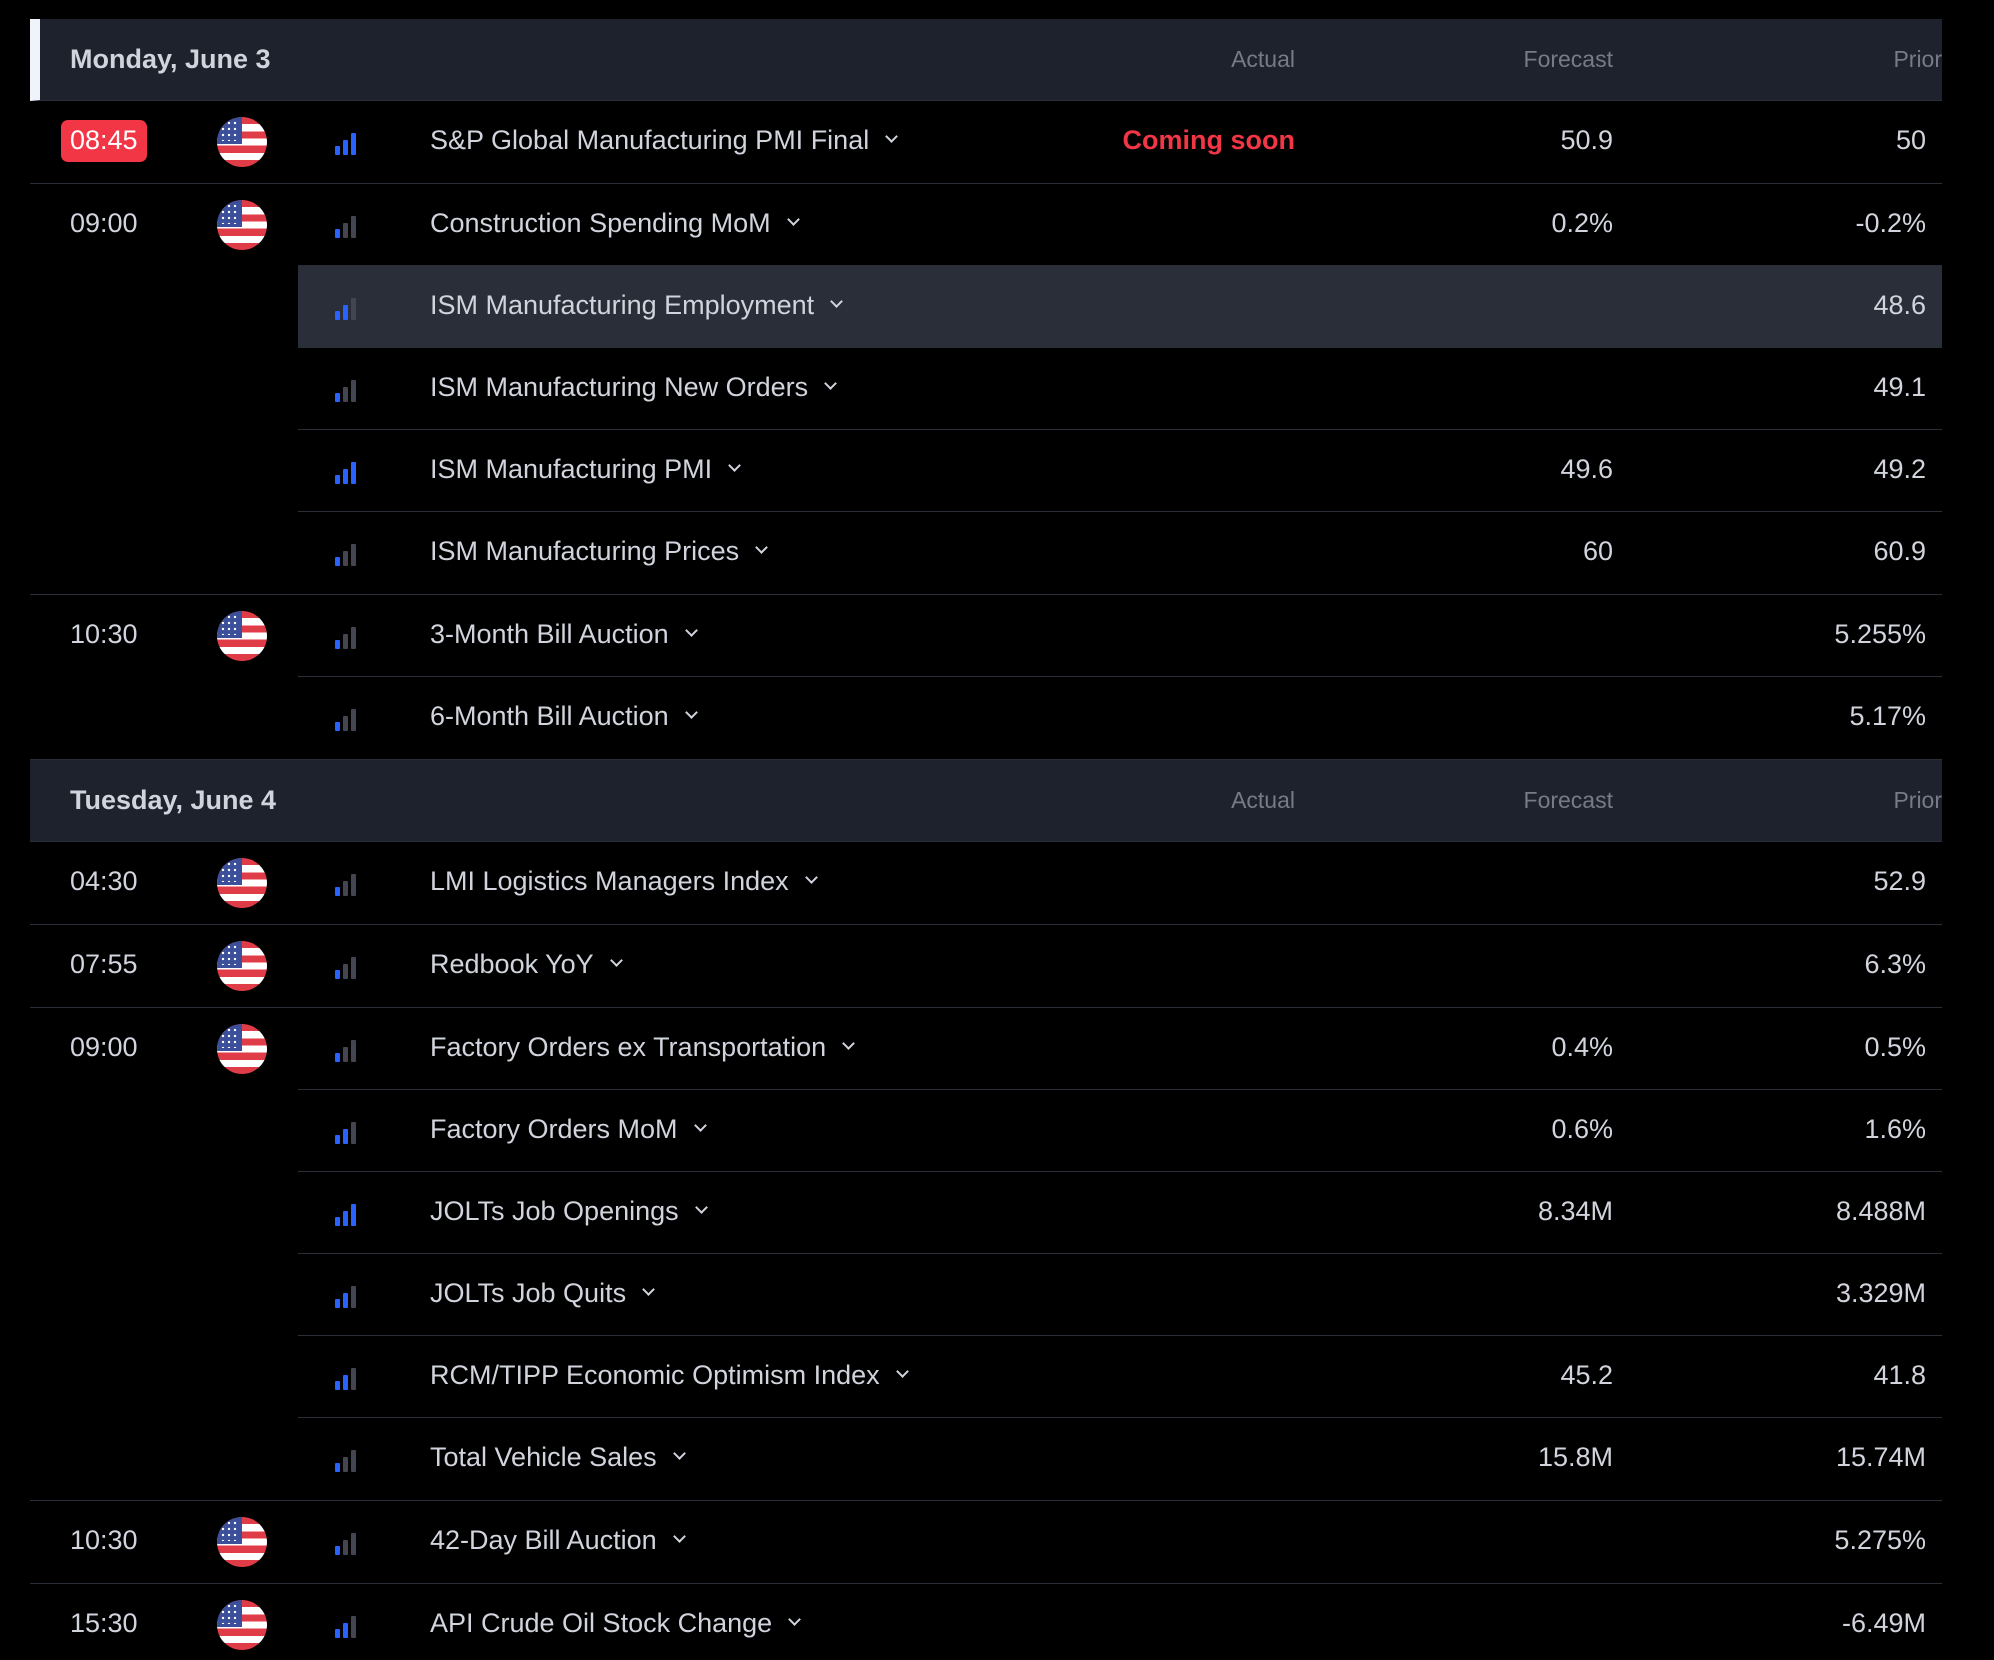 The image size is (1994, 1660). What do you see at coordinates (564, 716) in the screenshot?
I see `event-name: 6-Month Bill Auction` at bounding box center [564, 716].